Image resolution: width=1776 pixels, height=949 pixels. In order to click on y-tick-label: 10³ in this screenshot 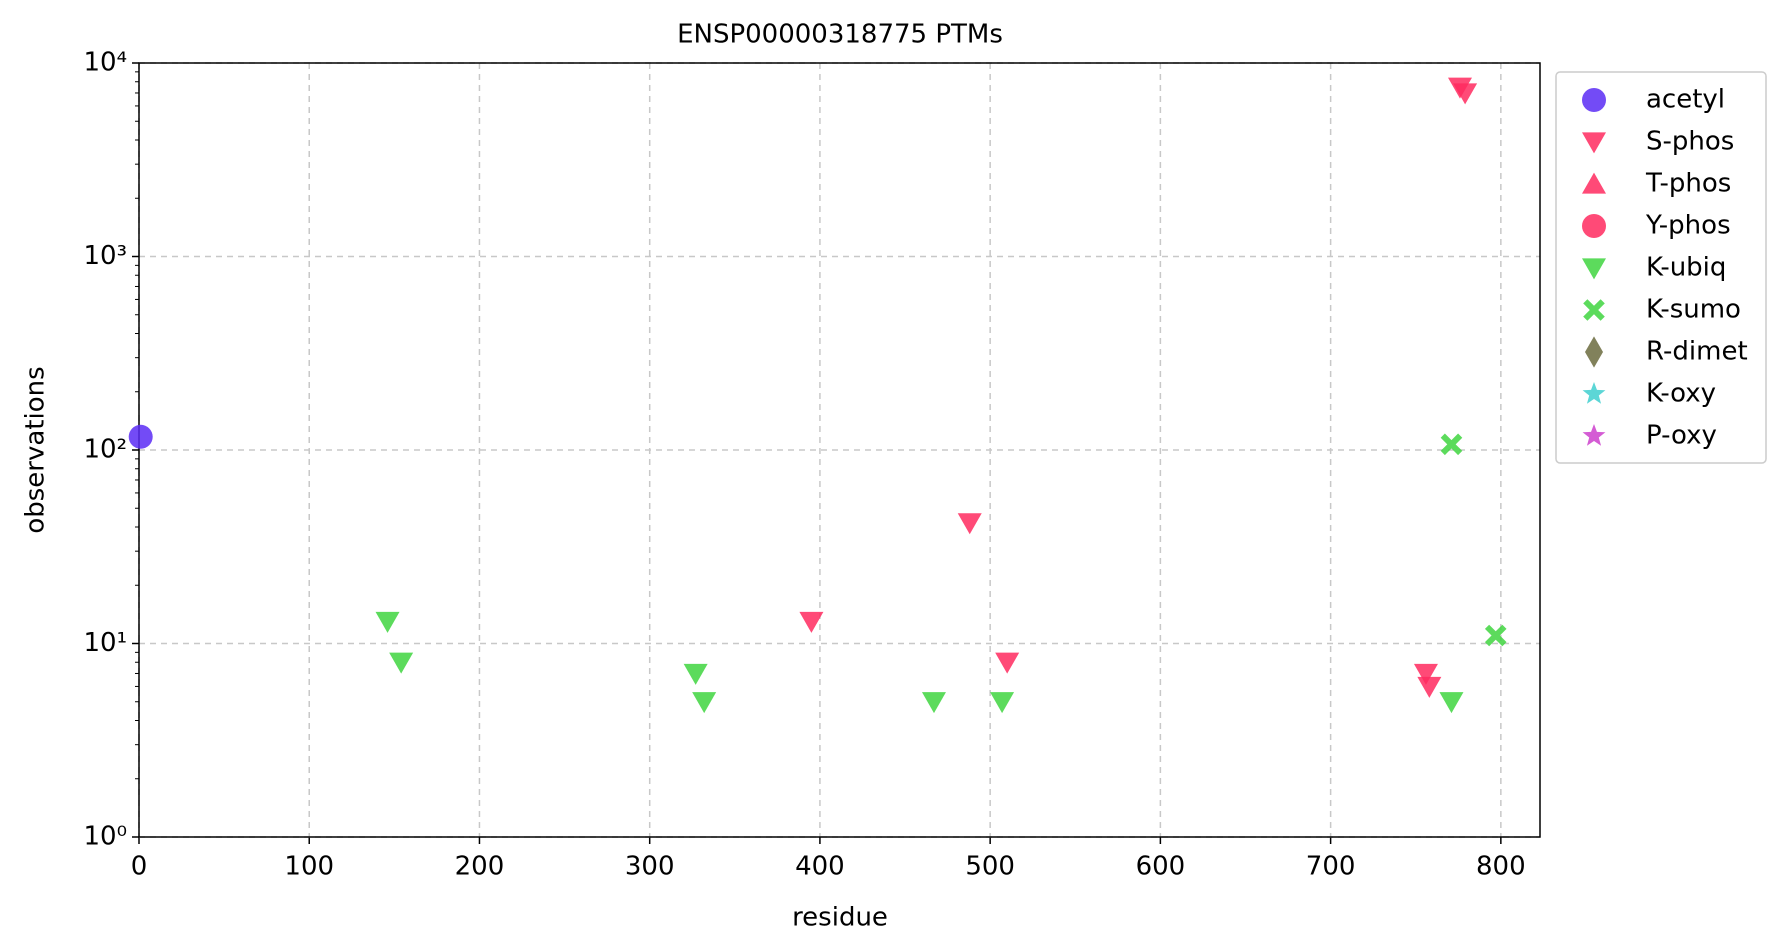, I will do `click(105, 256)`.